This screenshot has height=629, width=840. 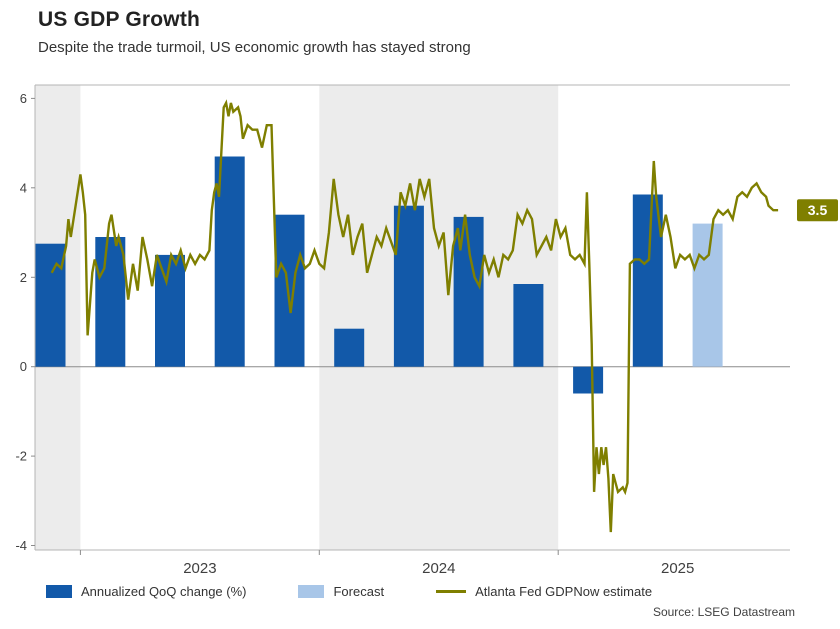 I want to click on legend-item-qoq: Annualized QoQ change (%), so click(x=146, y=591).